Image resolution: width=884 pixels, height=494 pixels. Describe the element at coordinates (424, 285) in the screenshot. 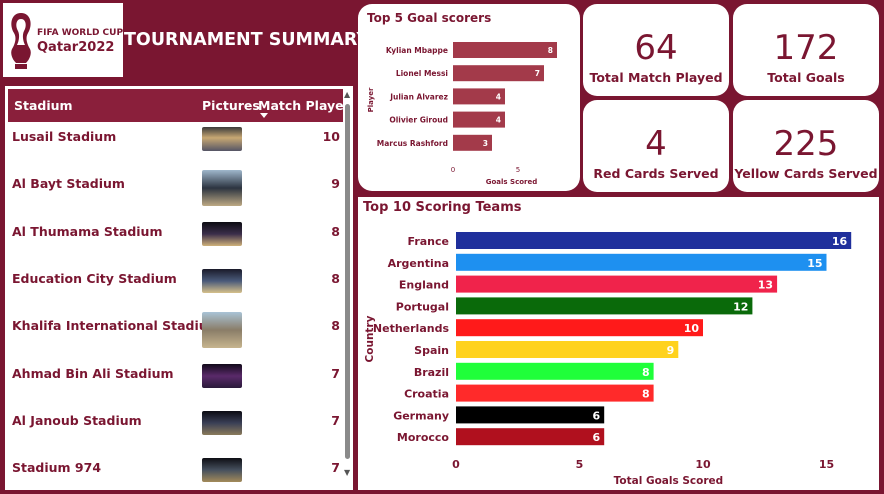

I see `y-tick-label: England` at that location.